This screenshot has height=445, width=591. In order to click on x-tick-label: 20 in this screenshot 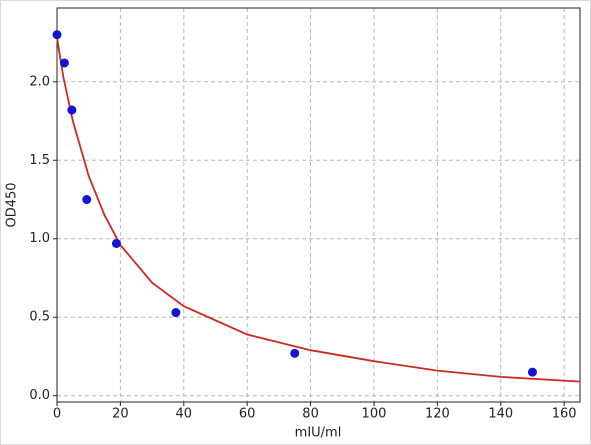, I will do `click(120, 414)`.